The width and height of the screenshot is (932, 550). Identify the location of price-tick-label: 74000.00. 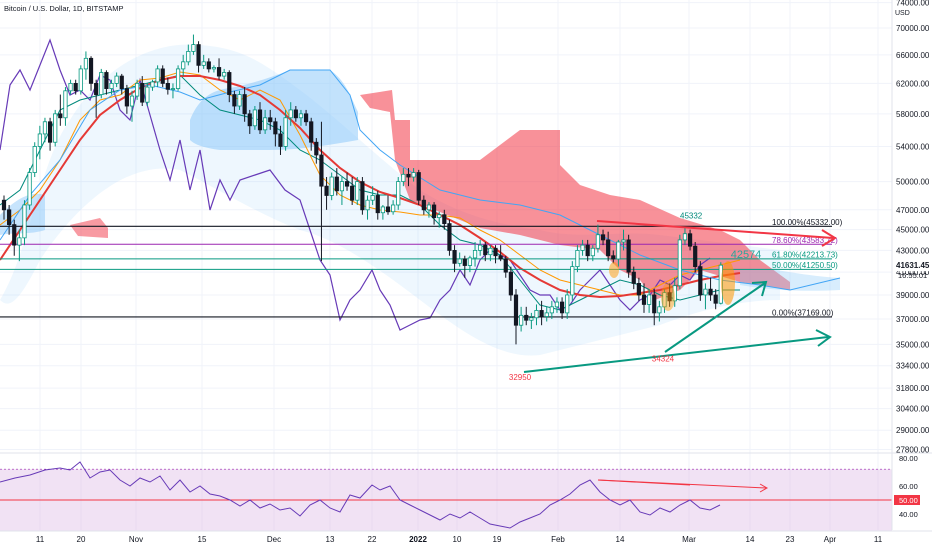
(913, 4).